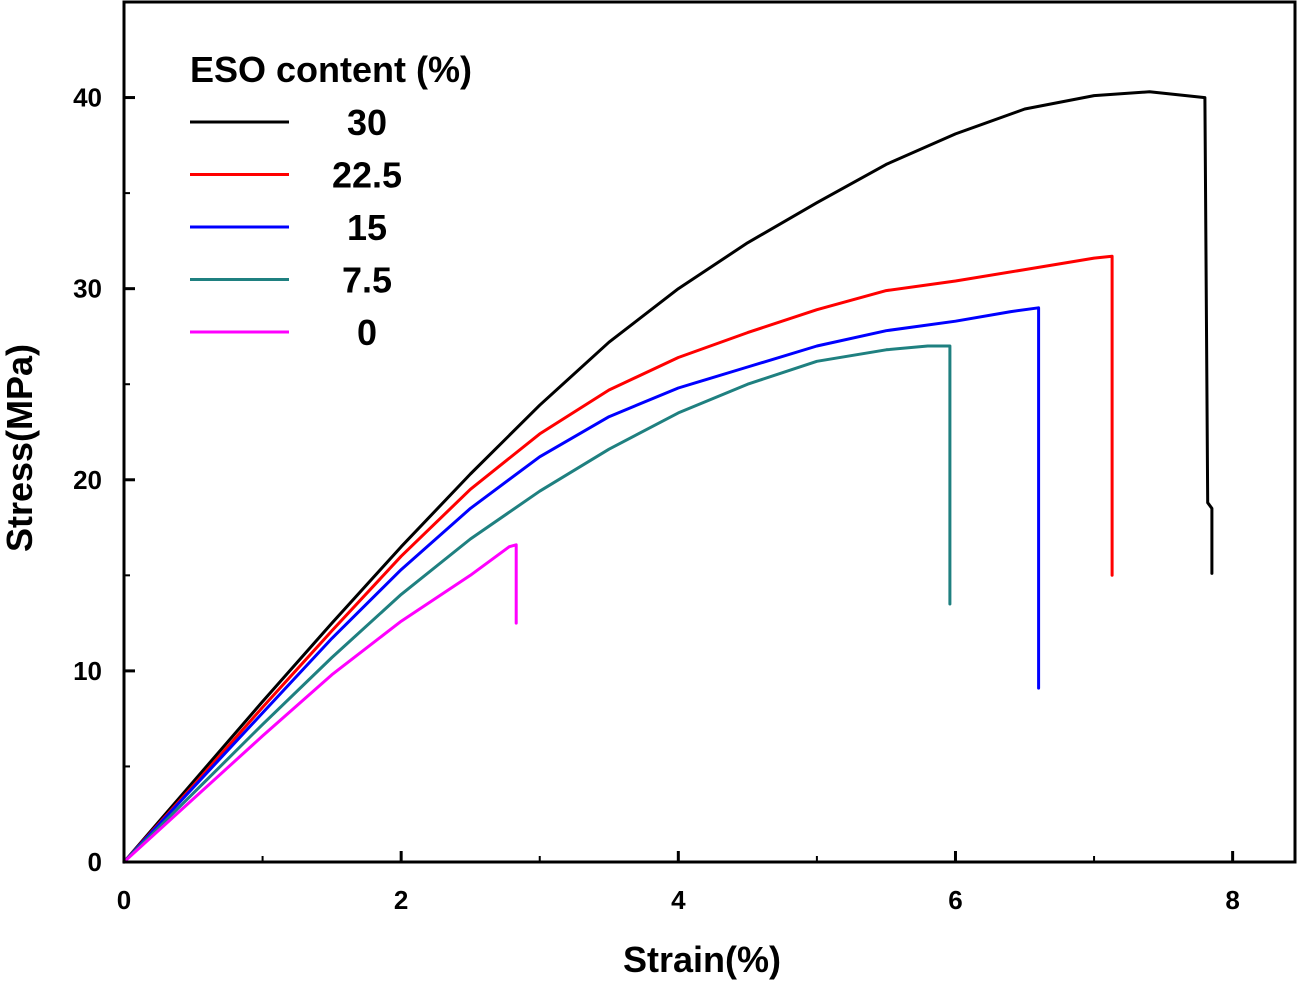 The height and width of the screenshot is (982, 1297). Describe the element at coordinates (367, 122) in the screenshot. I see `legend-label-30: 30` at that location.